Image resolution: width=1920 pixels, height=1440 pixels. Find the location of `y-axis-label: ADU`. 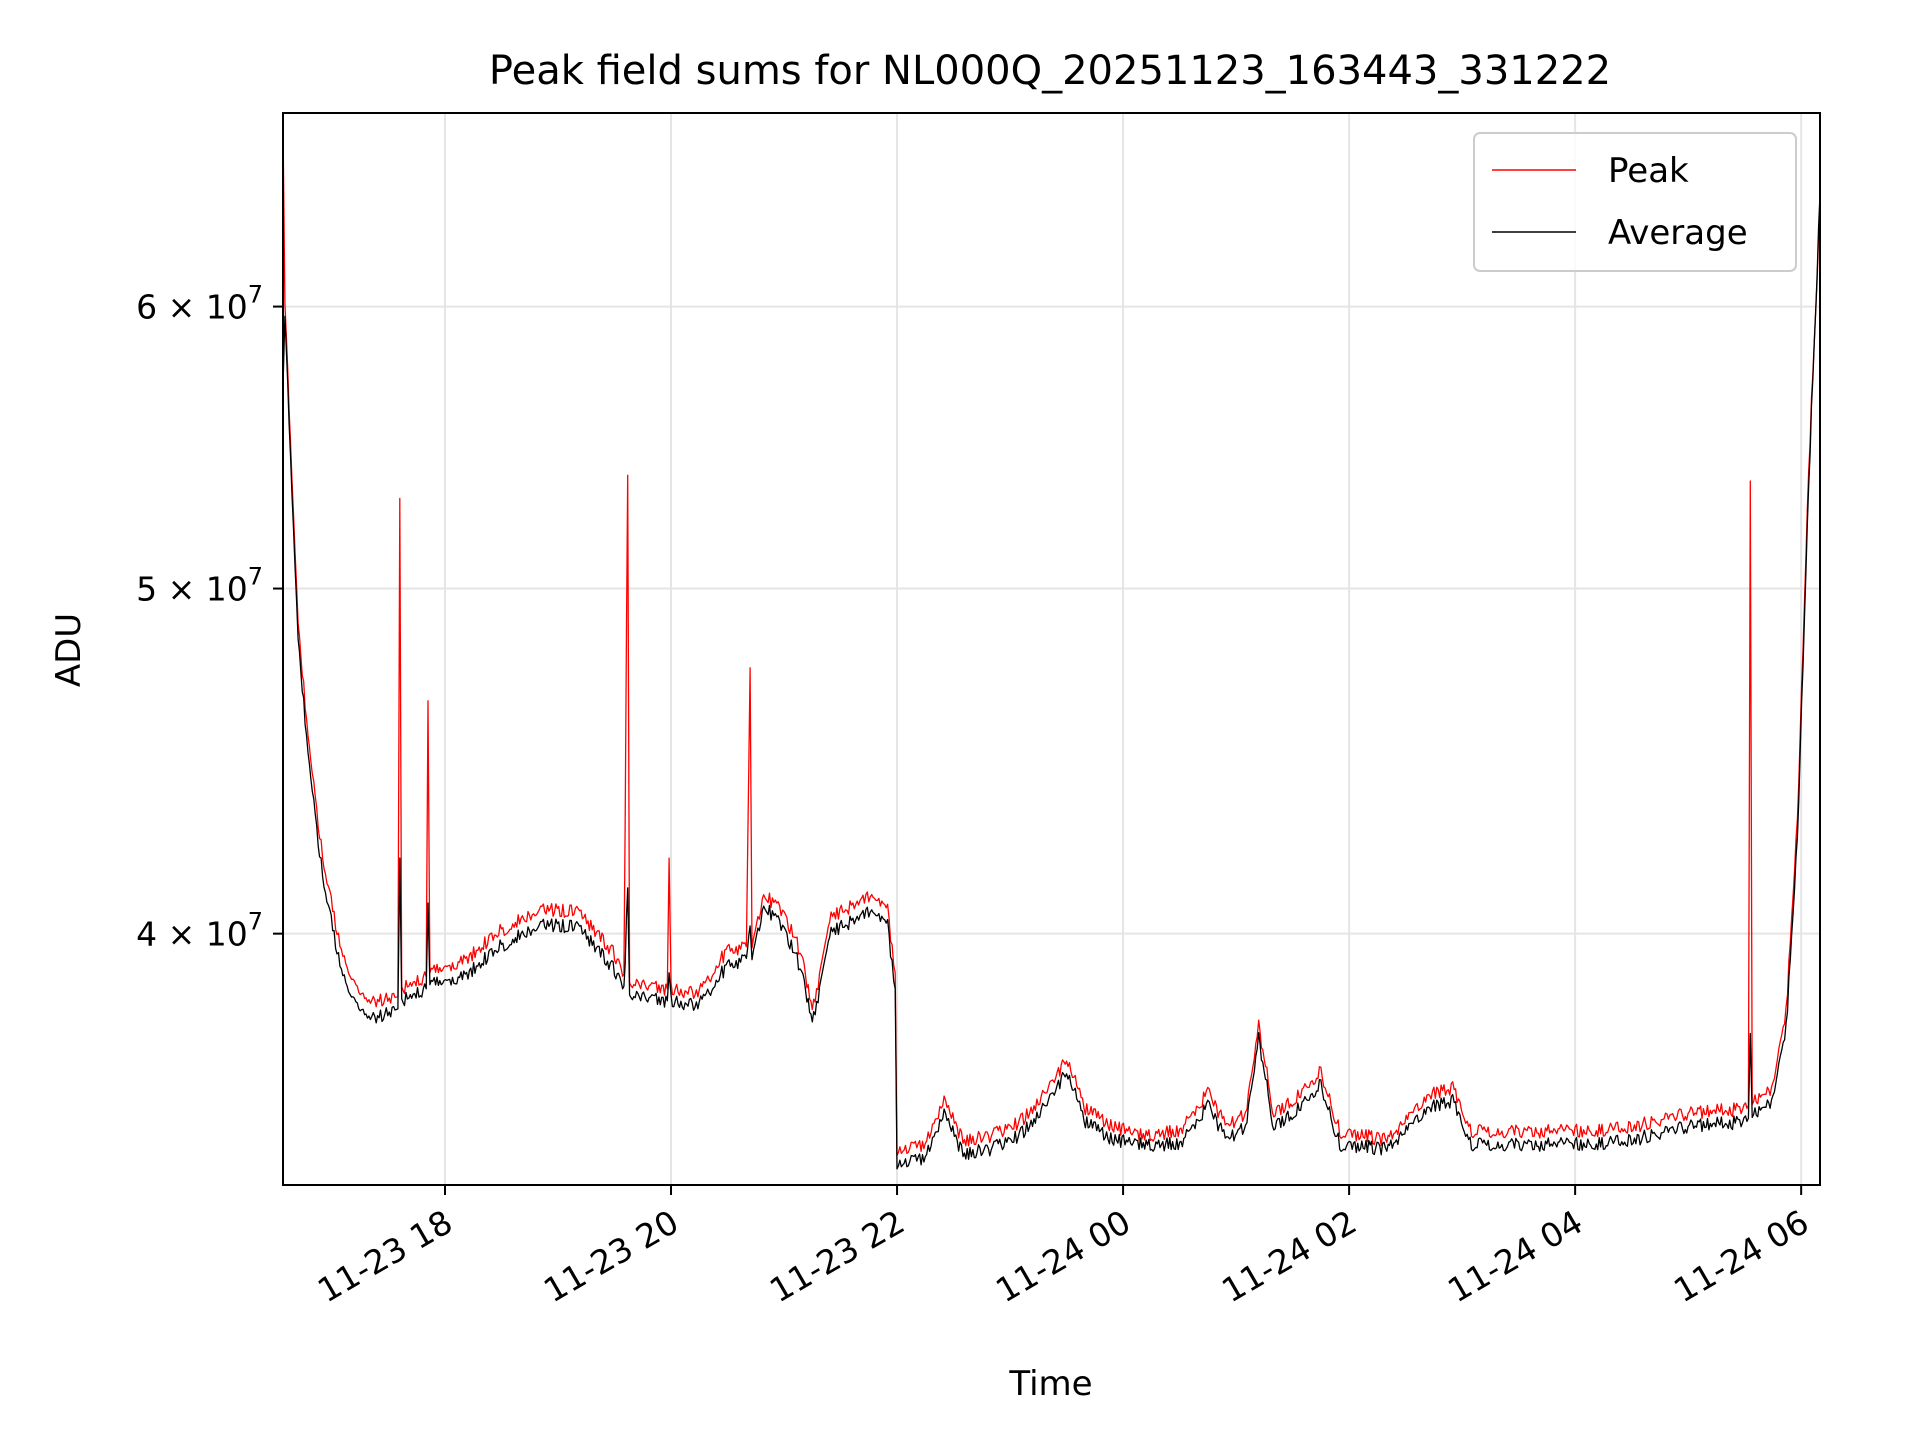

y-axis-label: ADU is located at coordinates (69, 650).